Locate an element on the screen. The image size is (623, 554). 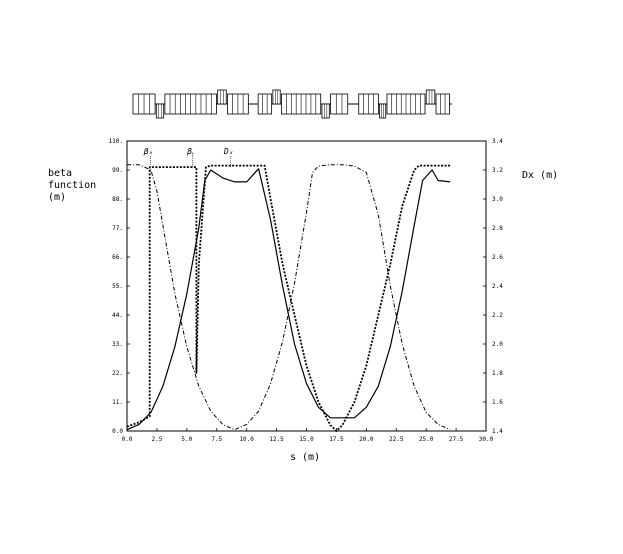
y-tick-label: 110. is located at coordinates (116, 141).